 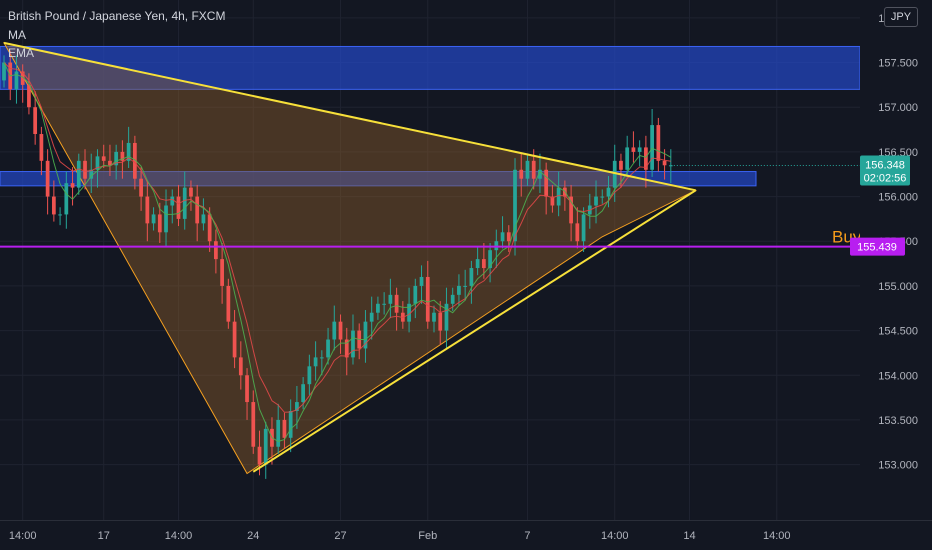 What do you see at coordinates (898, 332) in the screenshot?
I see `y-tick-label: 154.500` at bounding box center [898, 332].